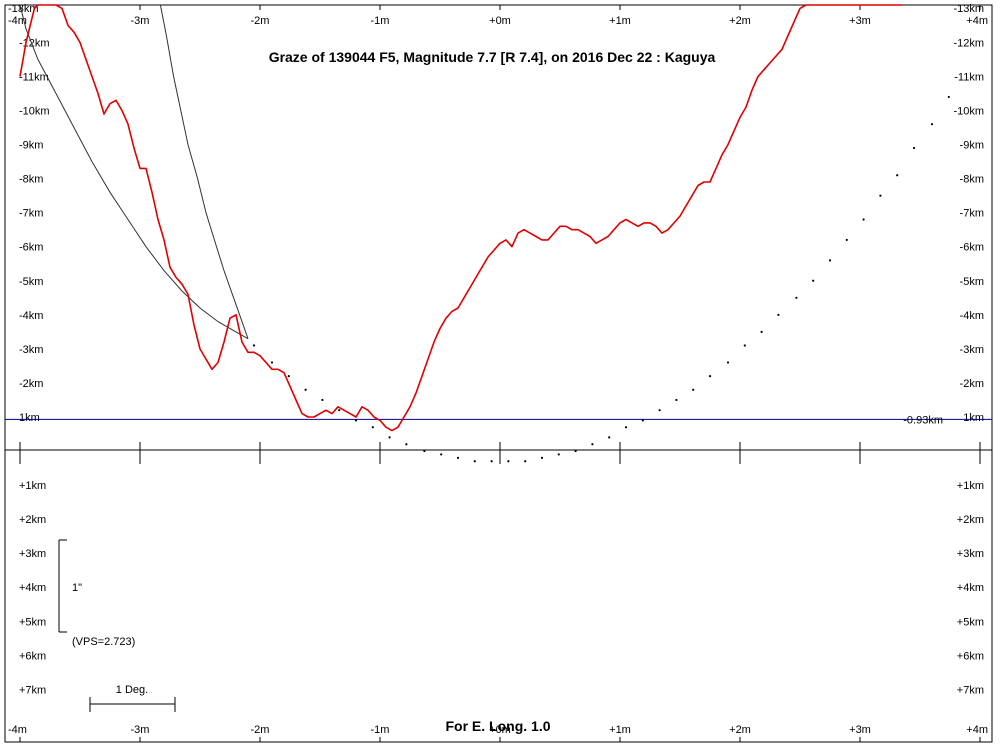 Image resolution: width=1000 pixels, height=750 pixels. I want to click on y-axis-lower-right-labels: +1km +2km +3km +4km +5km +6km +7km, so click(970, 588).